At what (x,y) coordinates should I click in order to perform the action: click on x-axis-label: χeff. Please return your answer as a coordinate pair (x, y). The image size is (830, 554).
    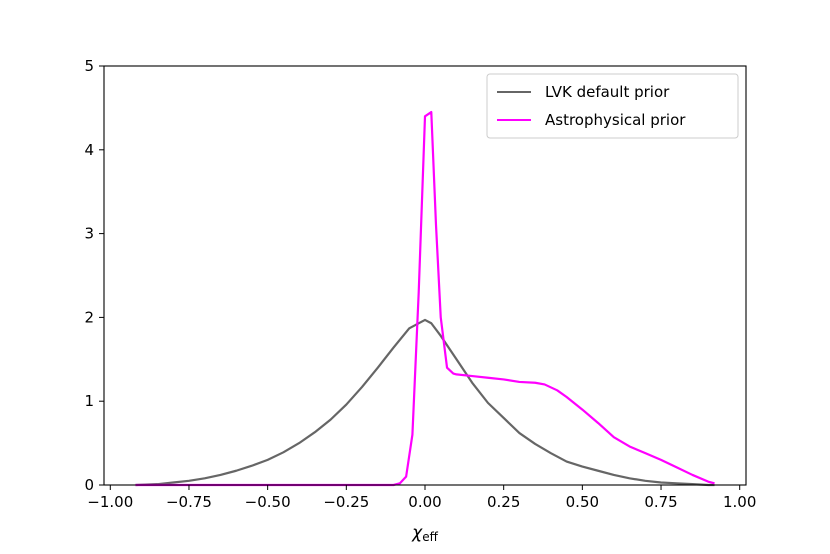
    Looking at the image, I should click on (424, 533).